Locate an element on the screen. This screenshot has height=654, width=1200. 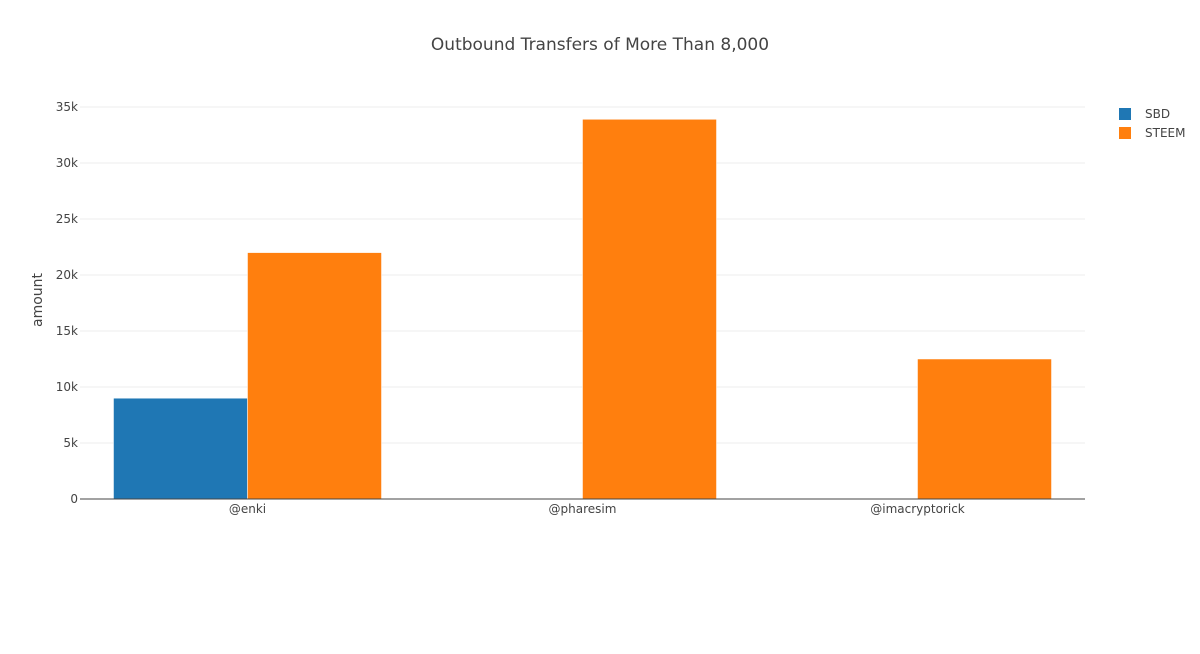
y-tick-label: 5k is located at coordinates (70, 443).